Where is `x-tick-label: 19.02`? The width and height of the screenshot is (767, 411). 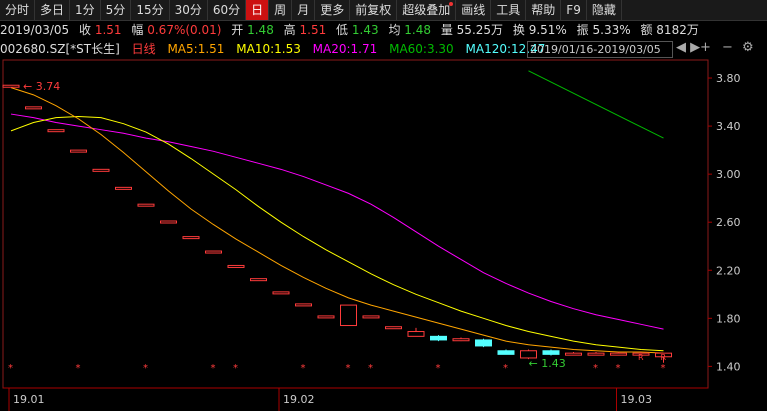
x-tick-label: 19.02 is located at coordinates (299, 399).